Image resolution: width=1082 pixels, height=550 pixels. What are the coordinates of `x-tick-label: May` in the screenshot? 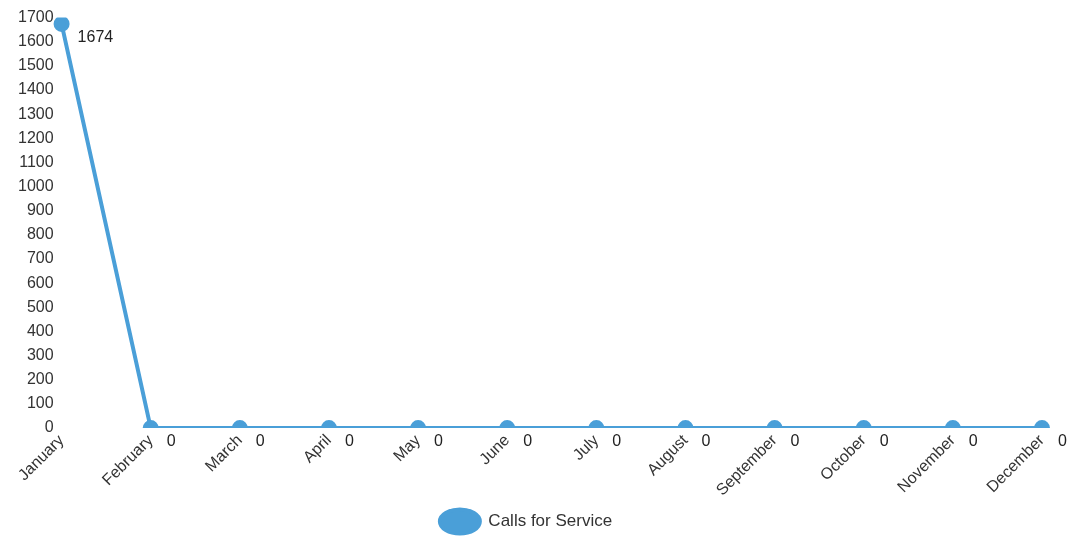 It's located at (406, 448).